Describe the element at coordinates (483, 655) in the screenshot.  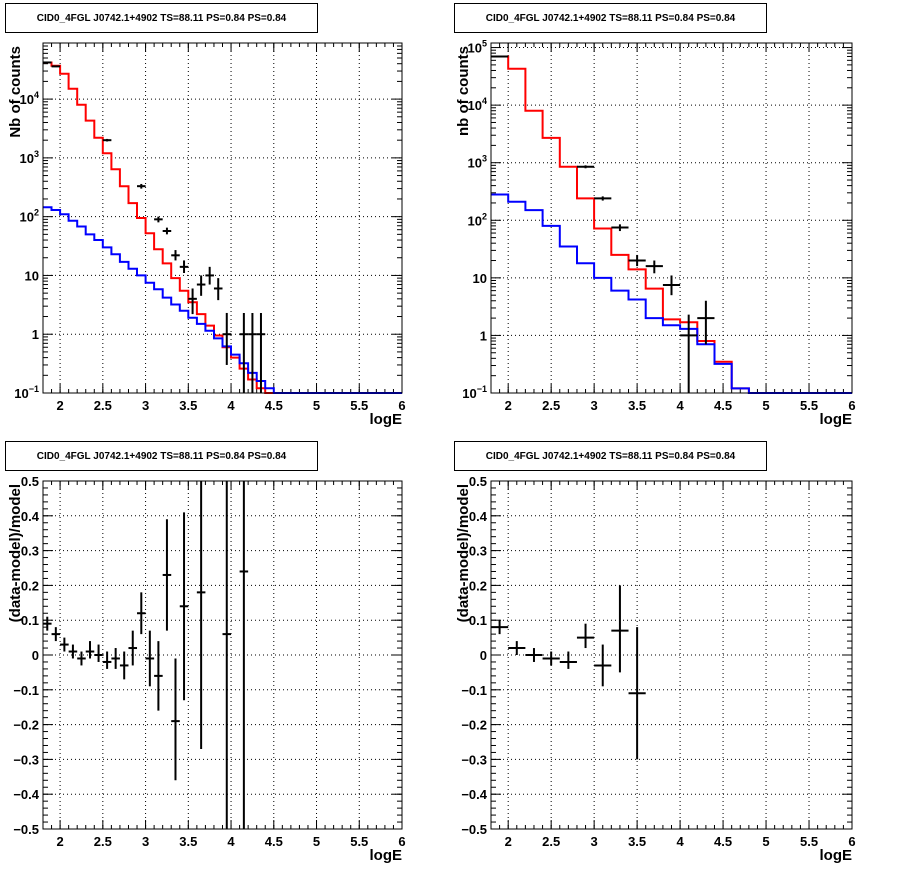
I see `p3-y-tick-label: 0` at that location.